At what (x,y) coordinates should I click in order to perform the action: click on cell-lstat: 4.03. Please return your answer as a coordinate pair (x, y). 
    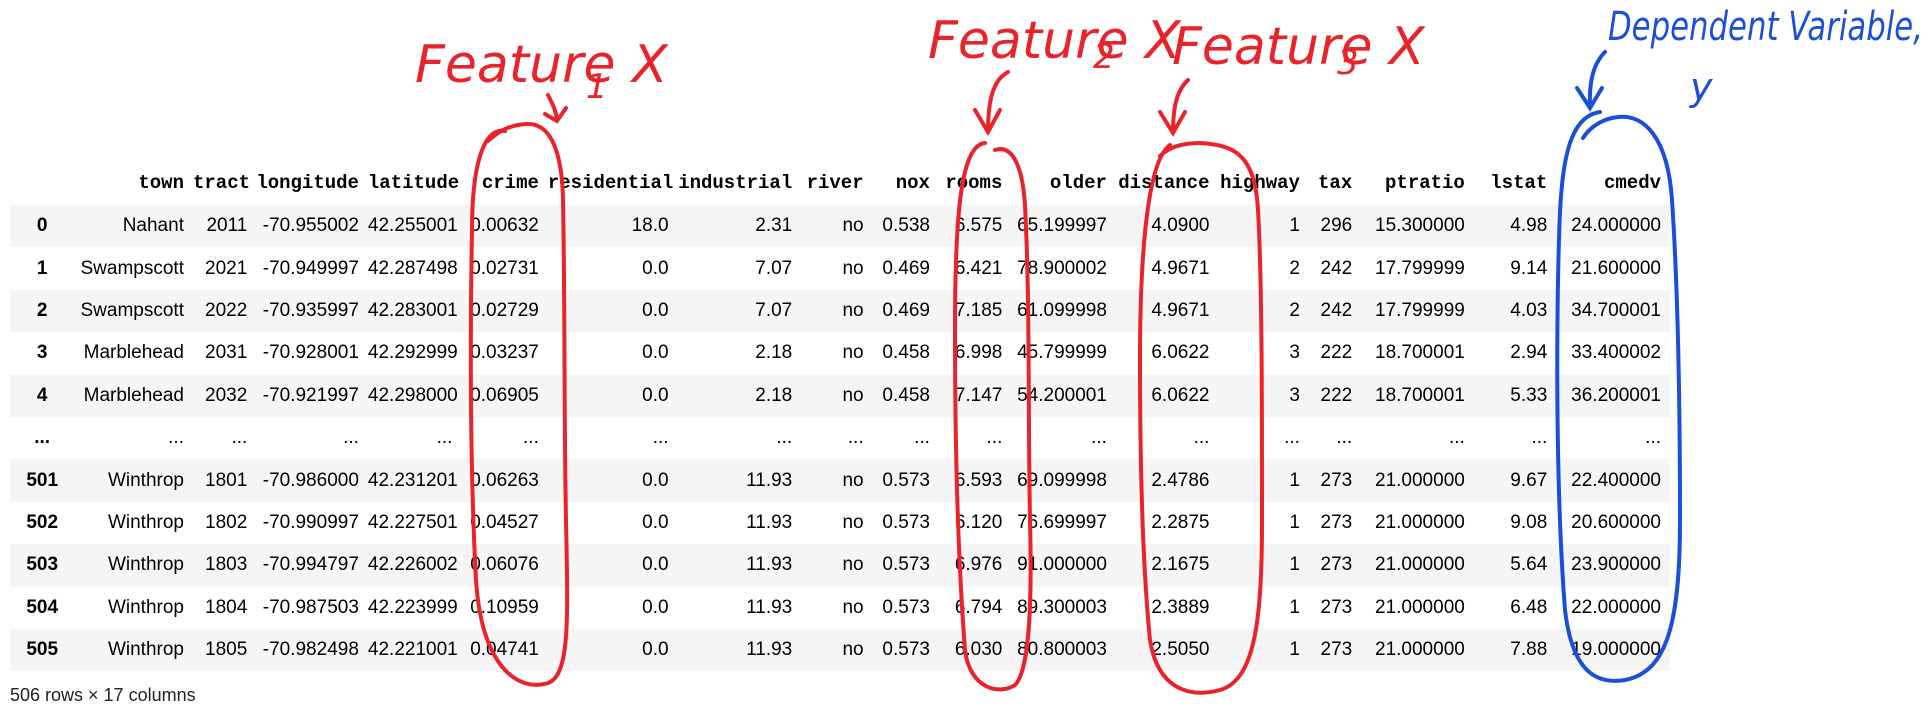
    Looking at the image, I should click on (1529, 310).